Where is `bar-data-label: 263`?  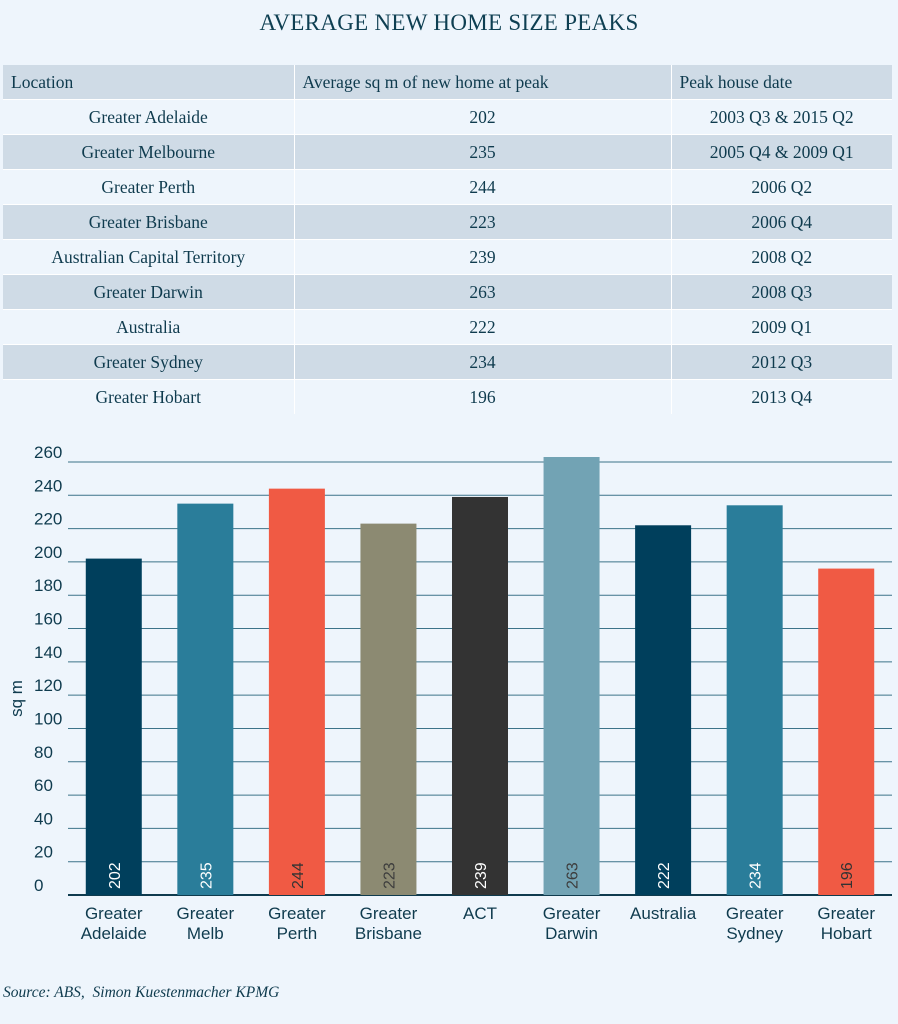
bar-data-label: 263 is located at coordinates (573, 875).